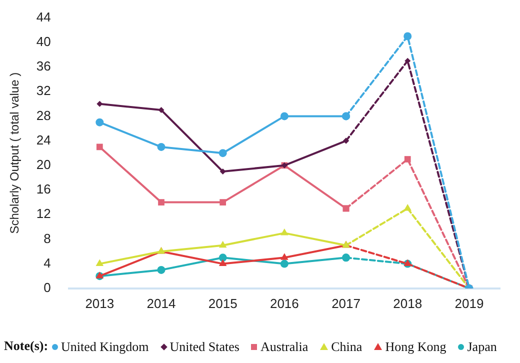 The width and height of the screenshot is (520, 363). What do you see at coordinates (26, 345) in the screenshot?
I see `legend-title: Note(s):` at bounding box center [26, 345].